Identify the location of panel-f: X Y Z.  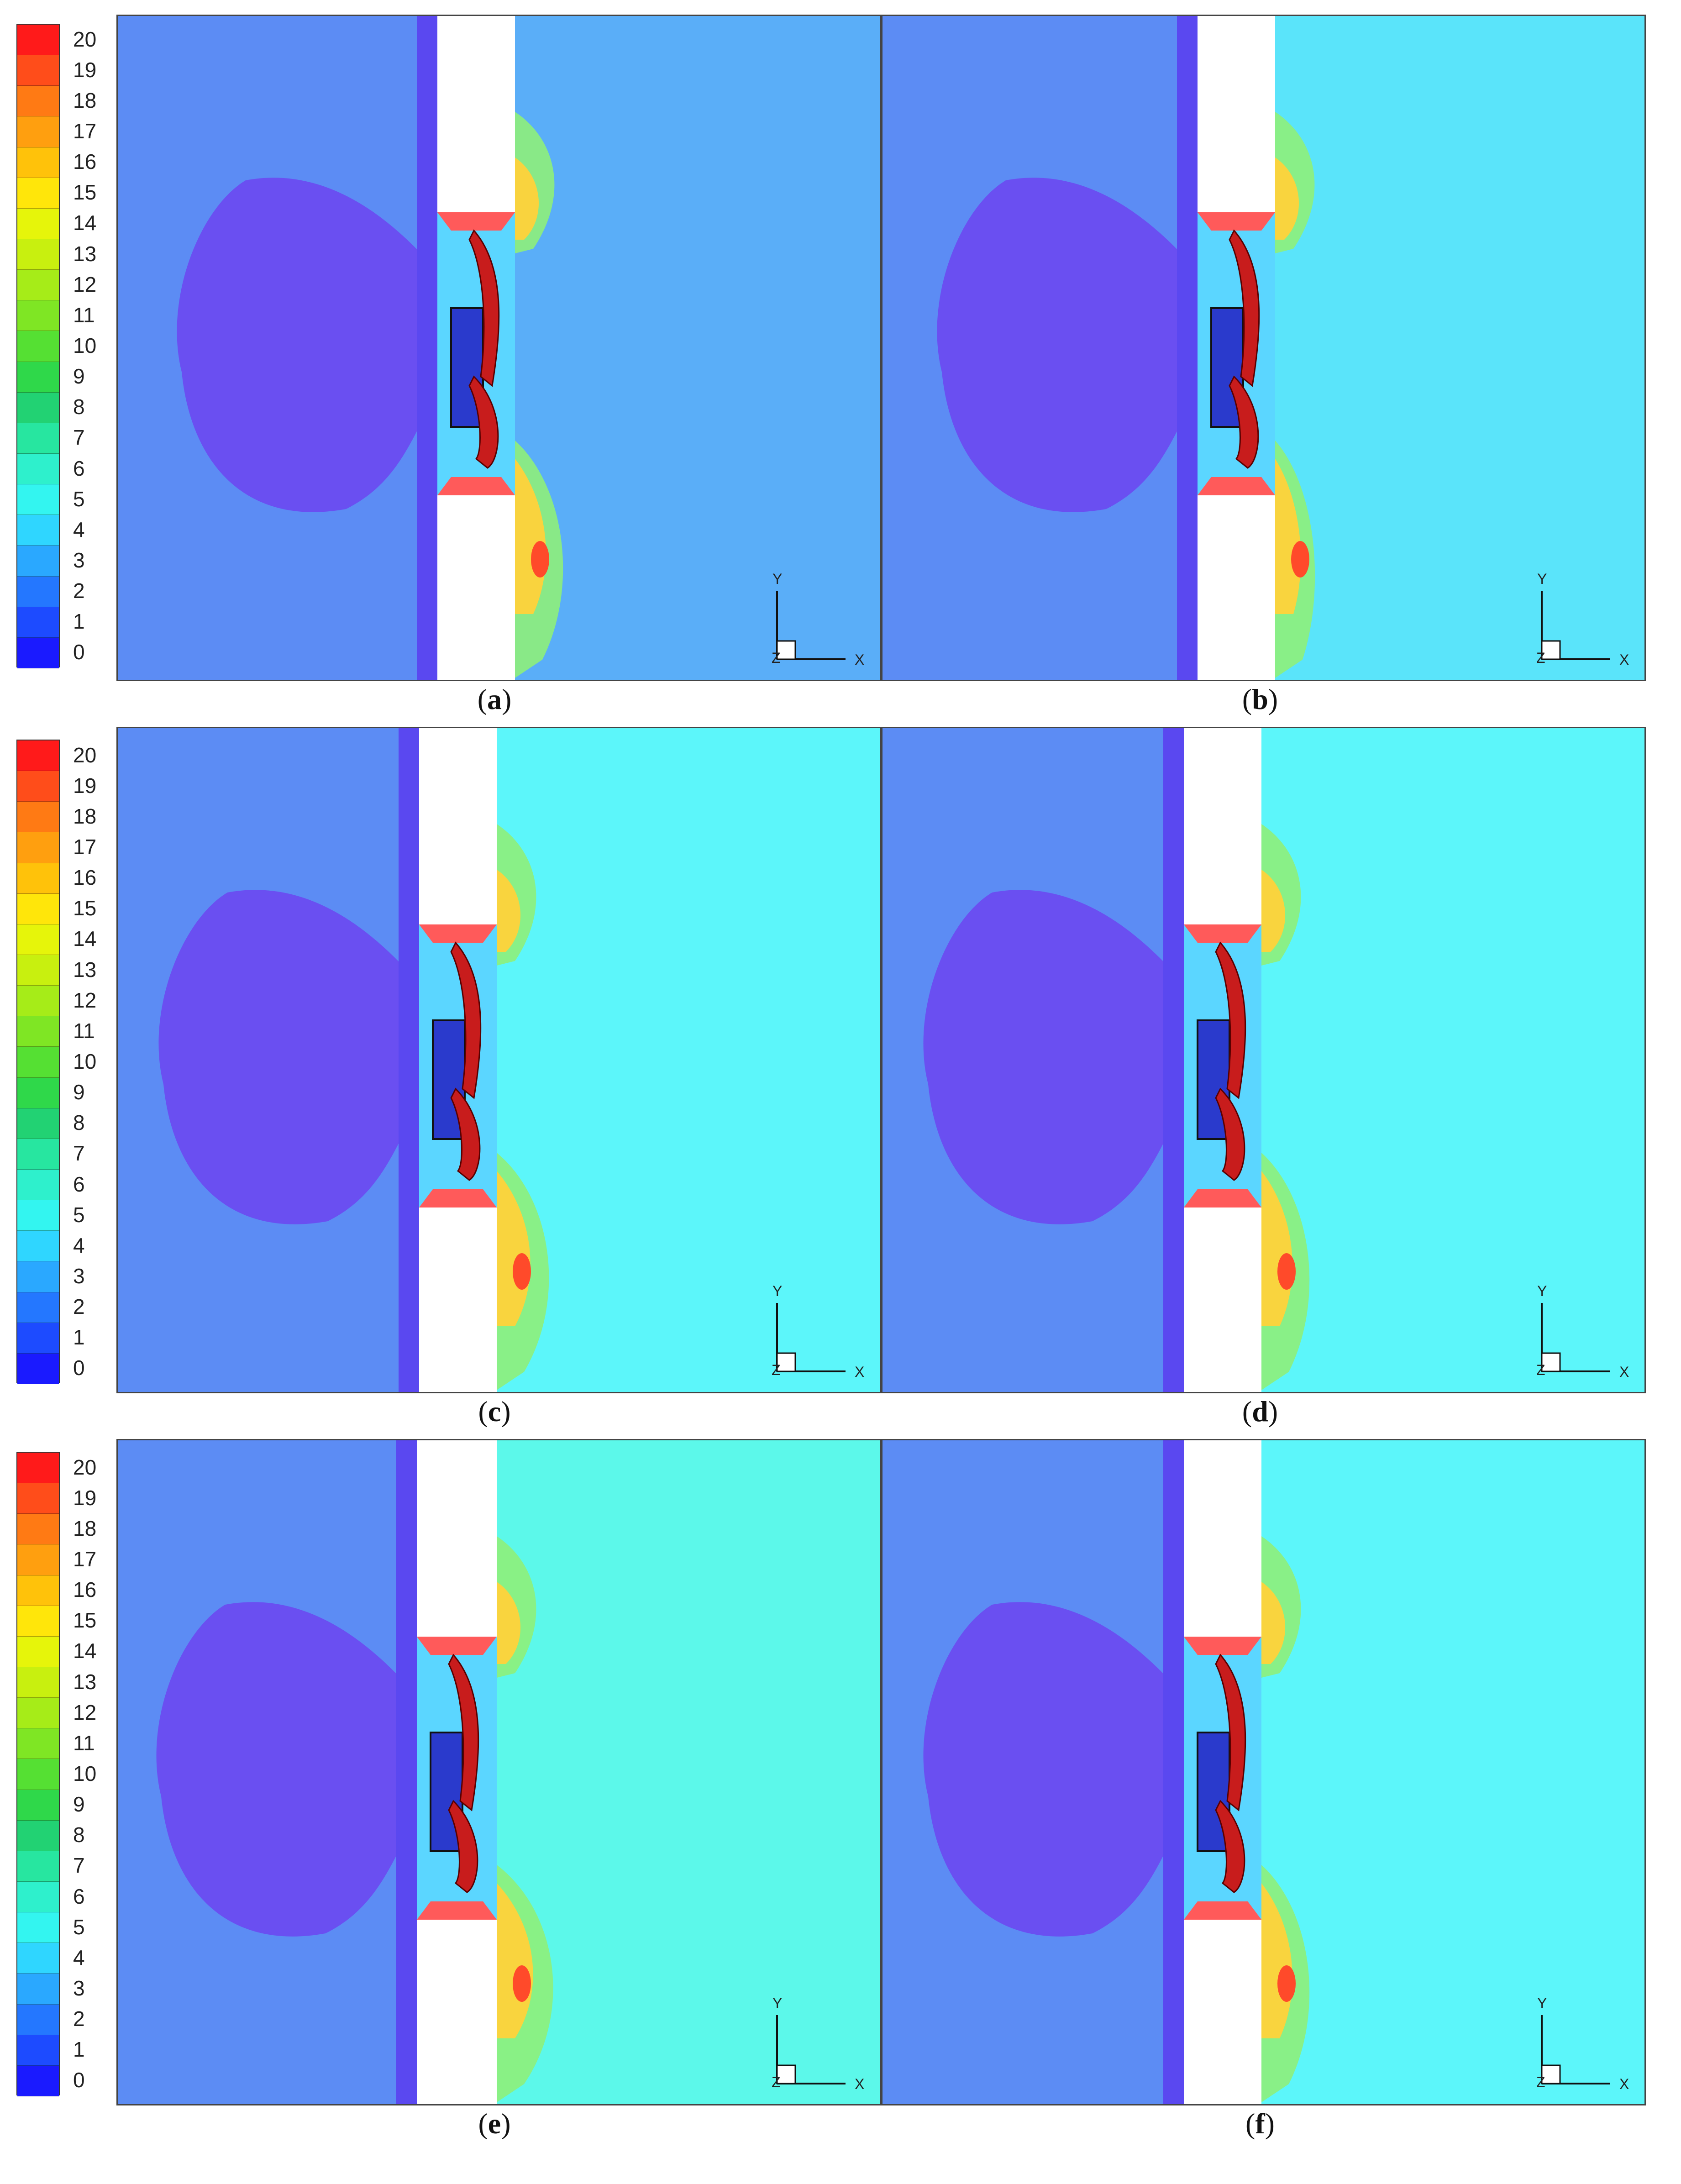
(1264, 1772).